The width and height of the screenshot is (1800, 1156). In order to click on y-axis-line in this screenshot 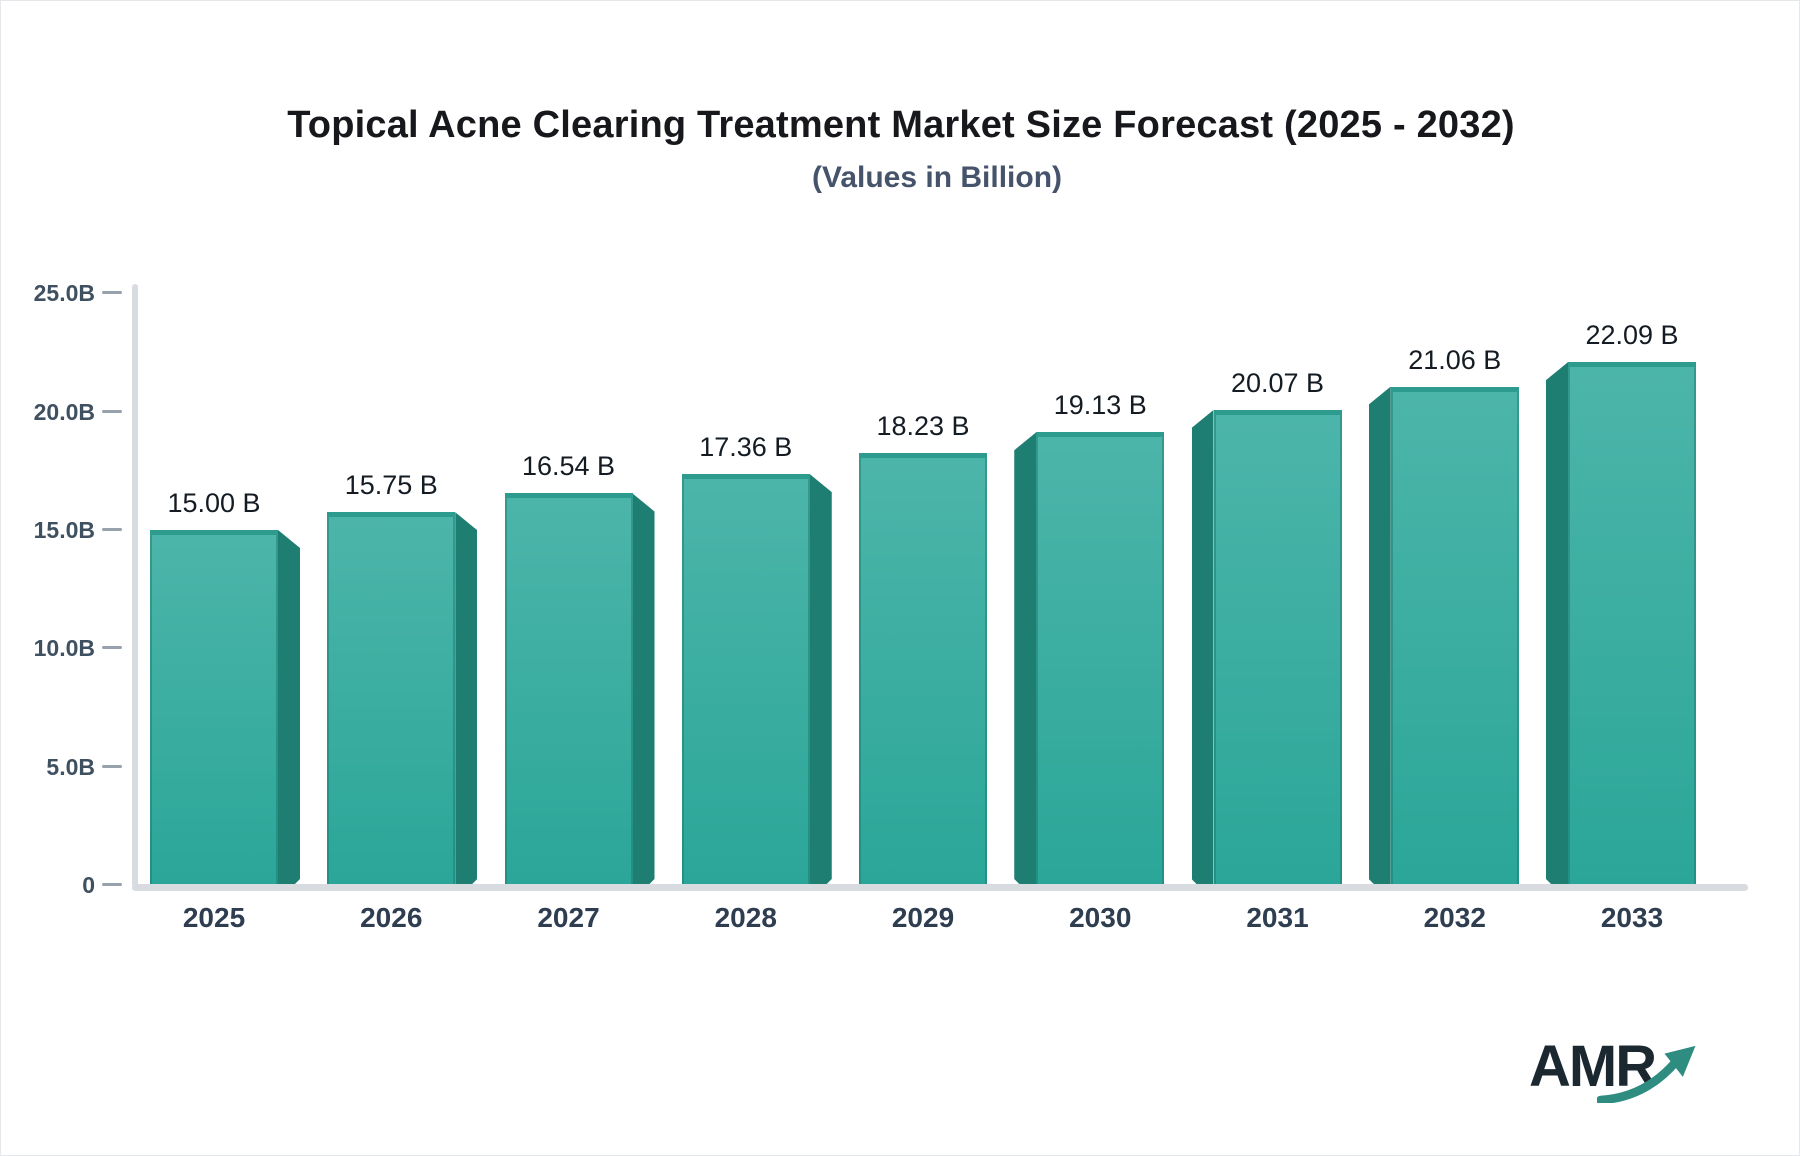, I will do `click(135, 584)`.